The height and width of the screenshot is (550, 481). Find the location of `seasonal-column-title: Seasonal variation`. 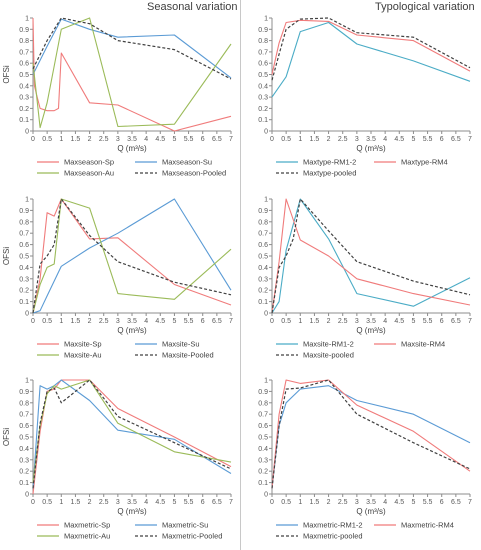

seasonal-column-title: Seasonal variation is located at coordinates (192, 7).